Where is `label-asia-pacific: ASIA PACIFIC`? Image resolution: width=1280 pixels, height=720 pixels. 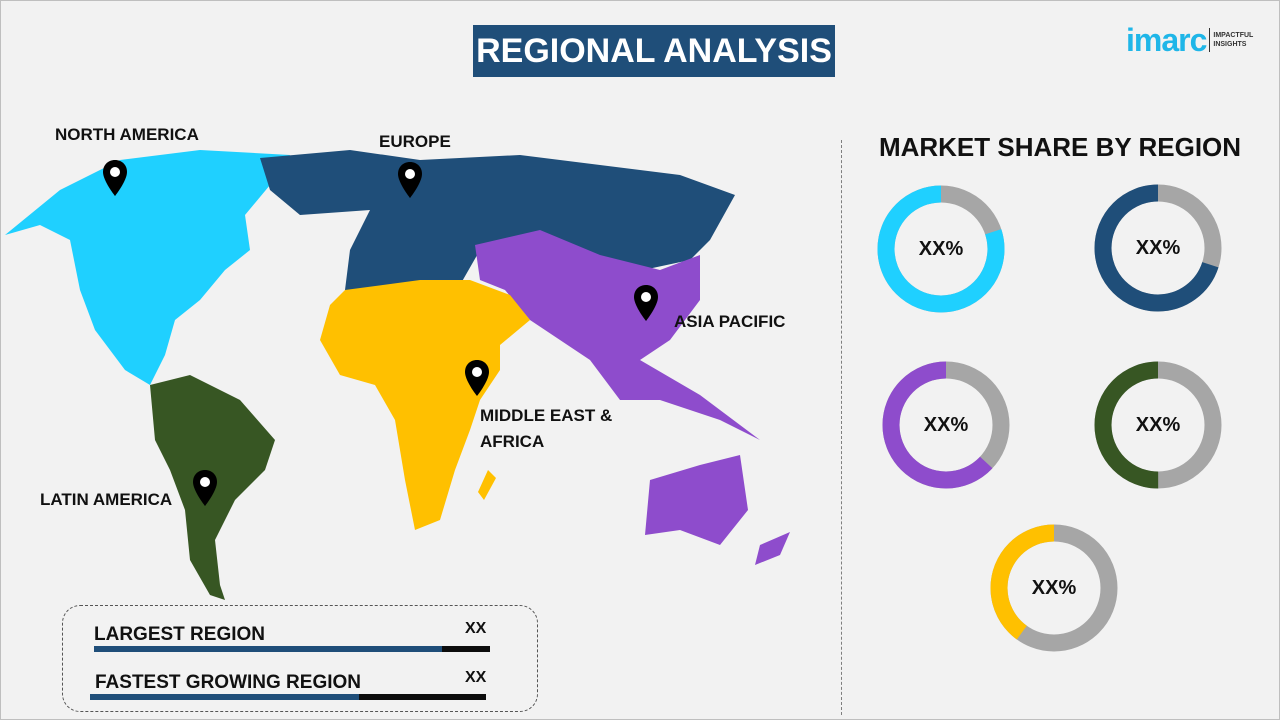 label-asia-pacific: ASIA PACIFIC is located at coordinates (730, 321).